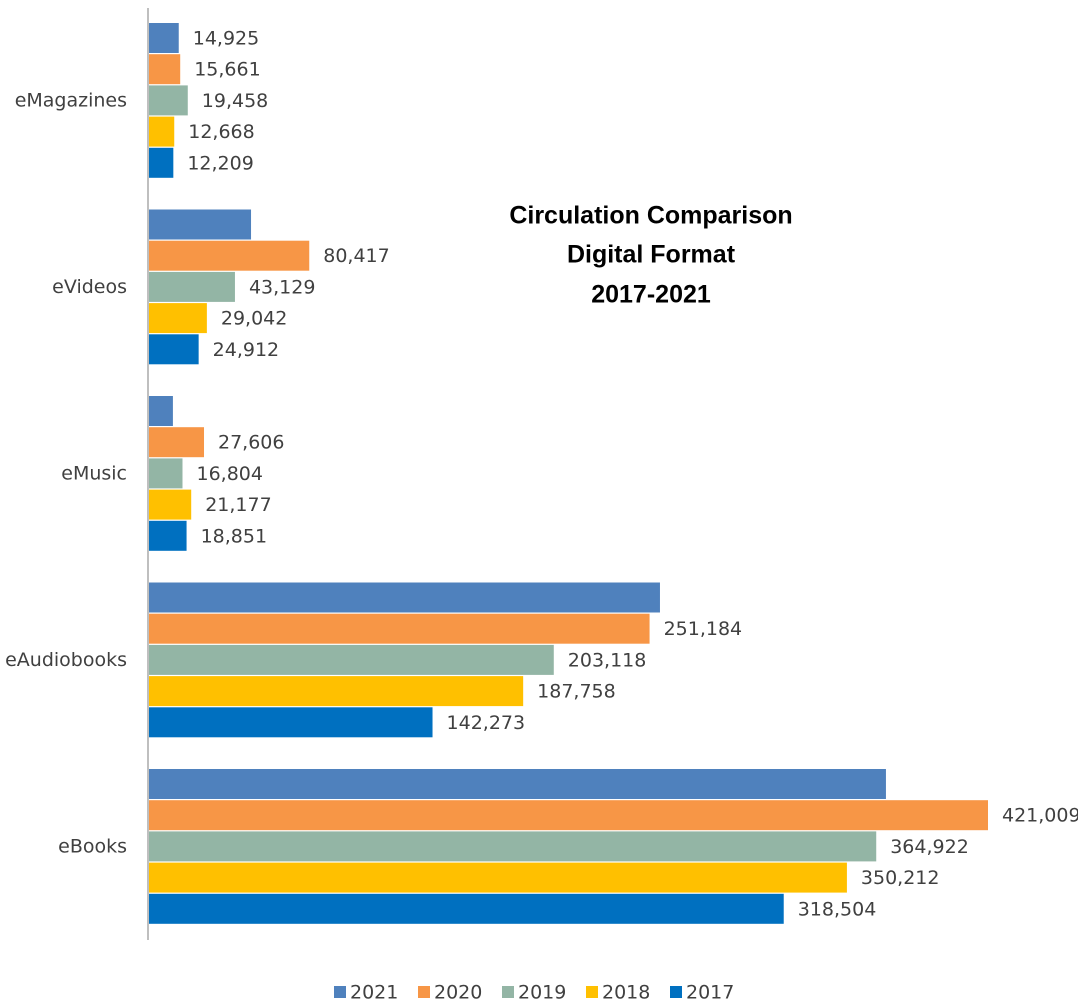  I want to click on data-label: 251,184, so click(703, 629).